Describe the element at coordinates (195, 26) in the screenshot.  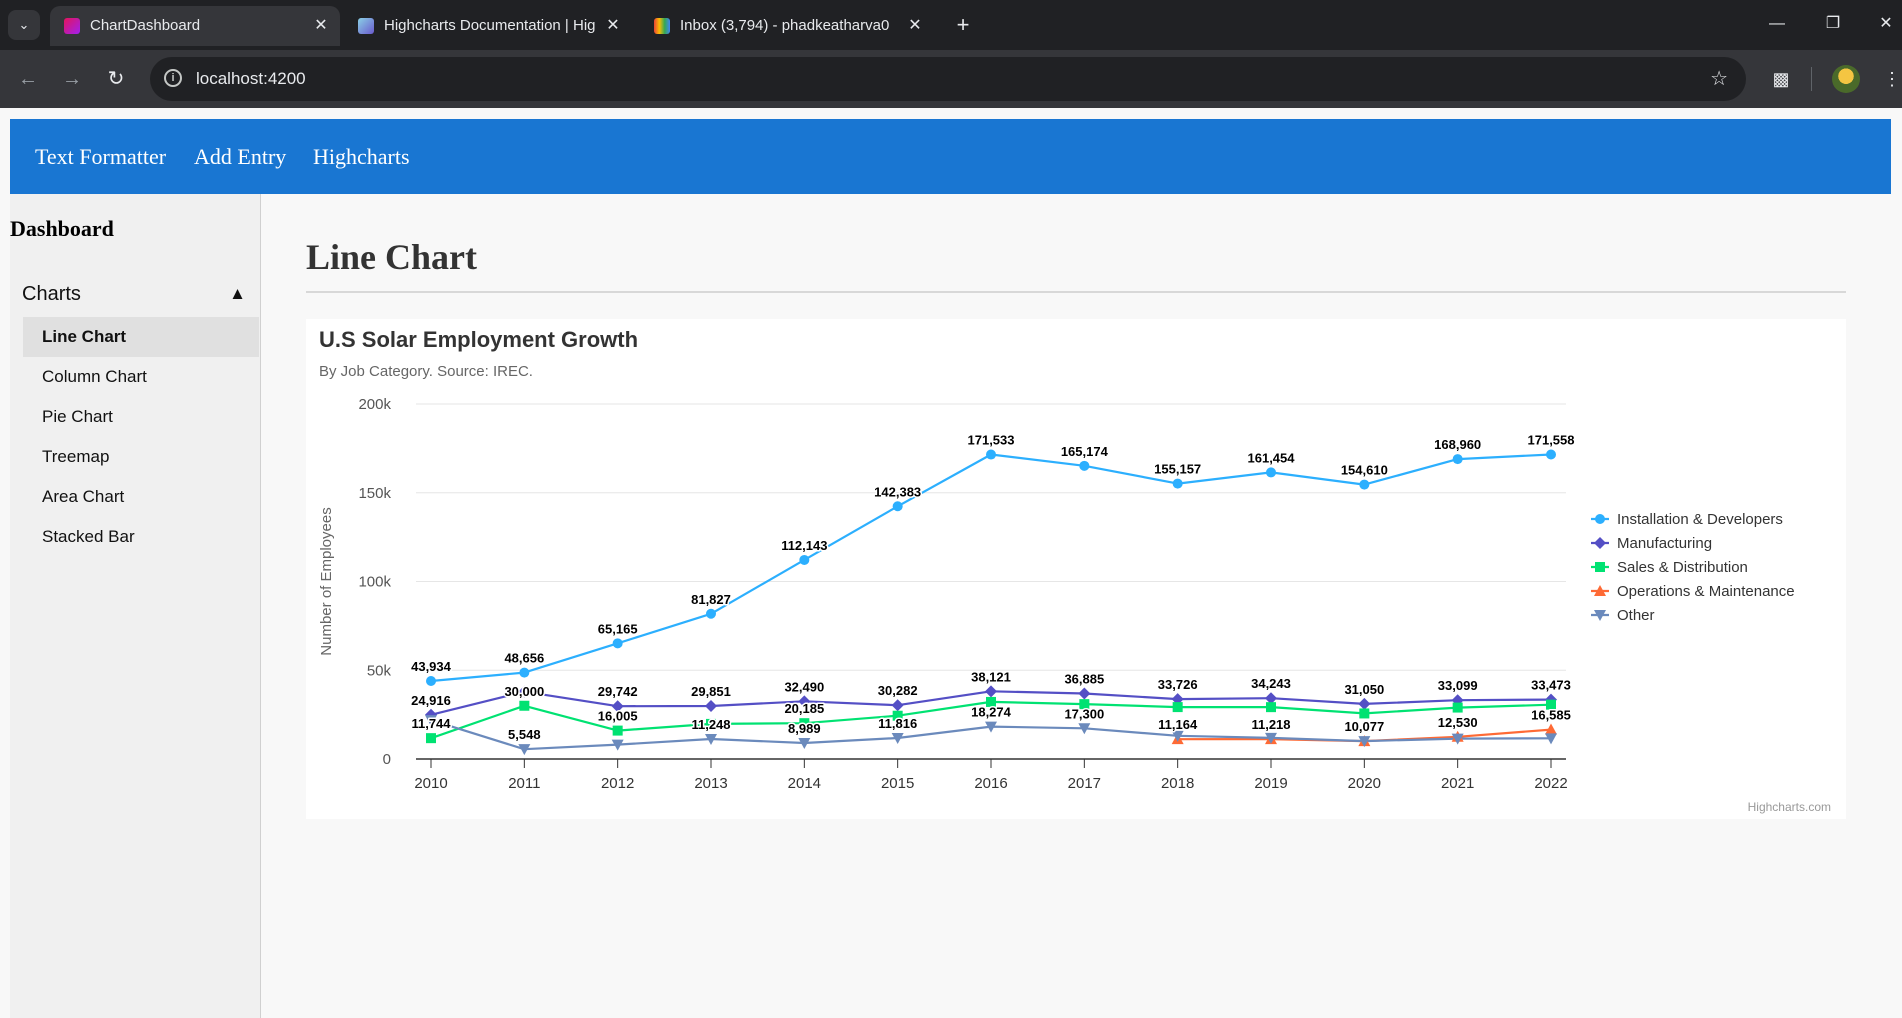
I see `browser-tab-chartdashboard: ChartDashboard ✕` at that location.